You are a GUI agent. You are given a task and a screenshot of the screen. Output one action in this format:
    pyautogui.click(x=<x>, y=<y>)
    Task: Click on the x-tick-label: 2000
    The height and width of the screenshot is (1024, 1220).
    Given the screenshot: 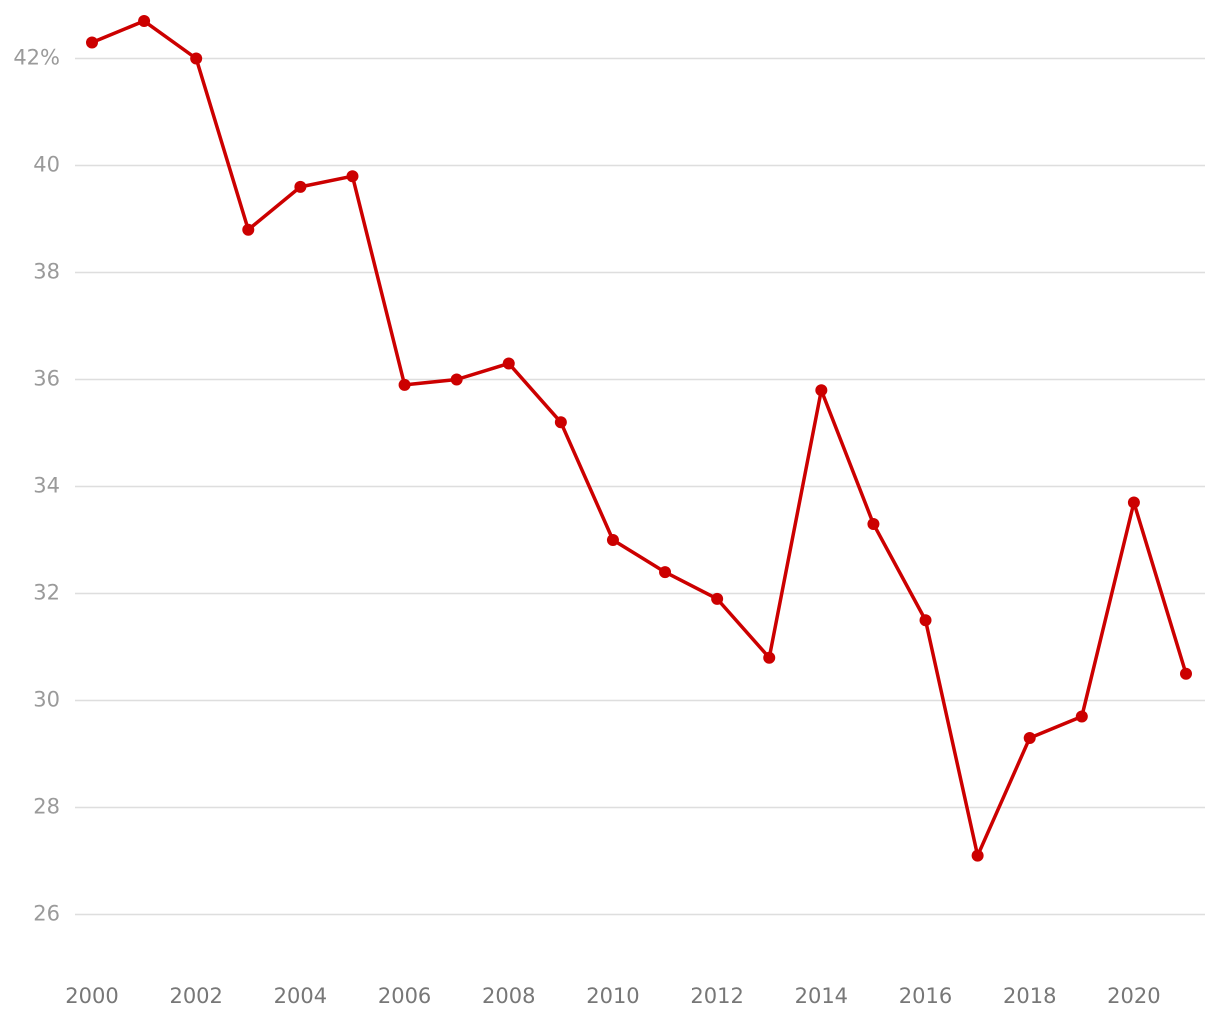 What is the action you would take?
    pyautogui.click(x=91, y=996)
    